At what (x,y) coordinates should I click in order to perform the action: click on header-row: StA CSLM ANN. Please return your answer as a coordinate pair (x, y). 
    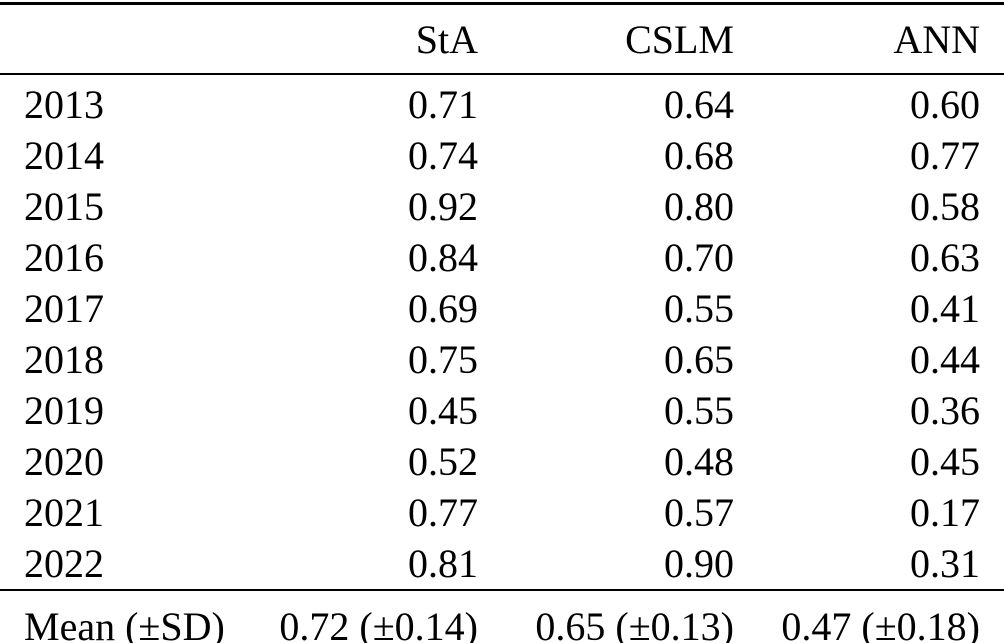
    Looking at the image, I should click on (502, 39).